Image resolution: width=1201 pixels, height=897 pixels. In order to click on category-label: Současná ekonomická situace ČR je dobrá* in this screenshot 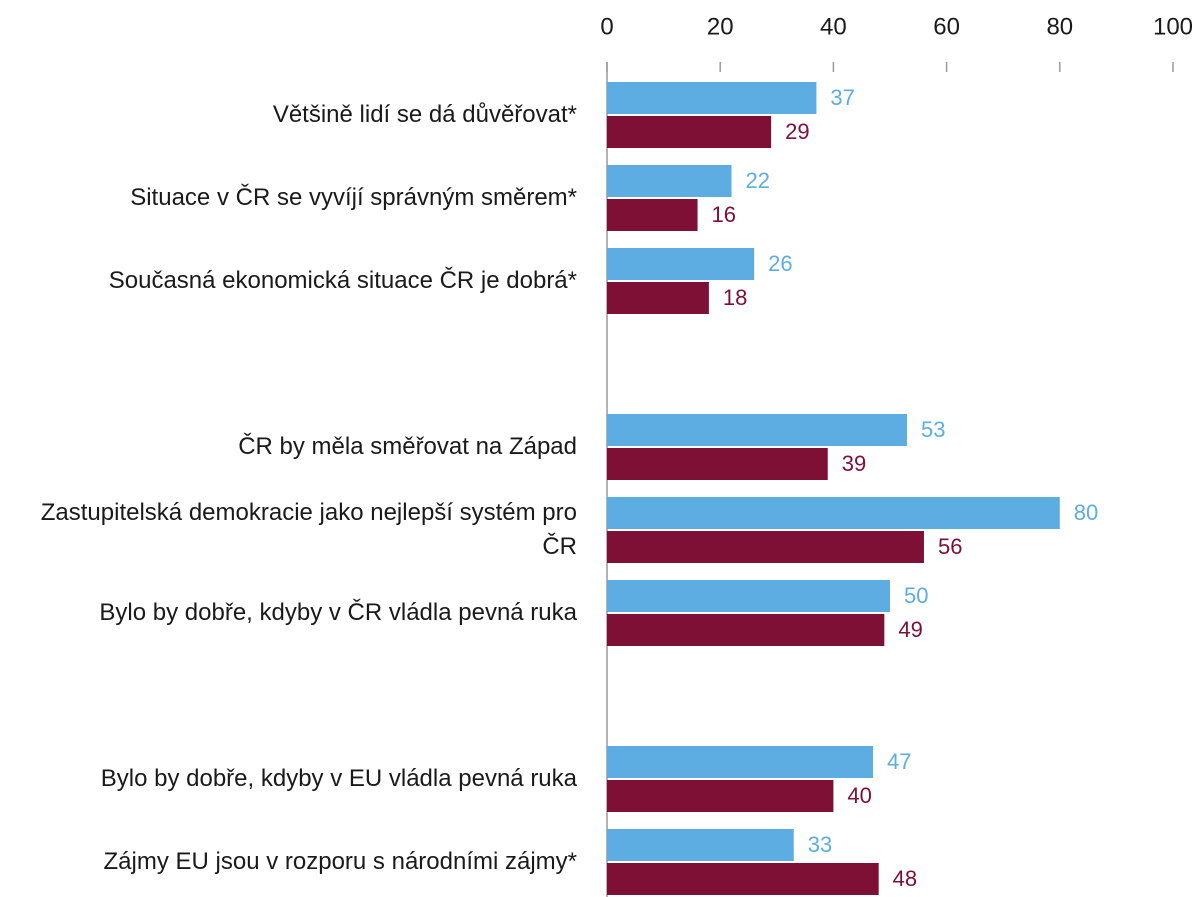, I will do `click(342, 280)`.